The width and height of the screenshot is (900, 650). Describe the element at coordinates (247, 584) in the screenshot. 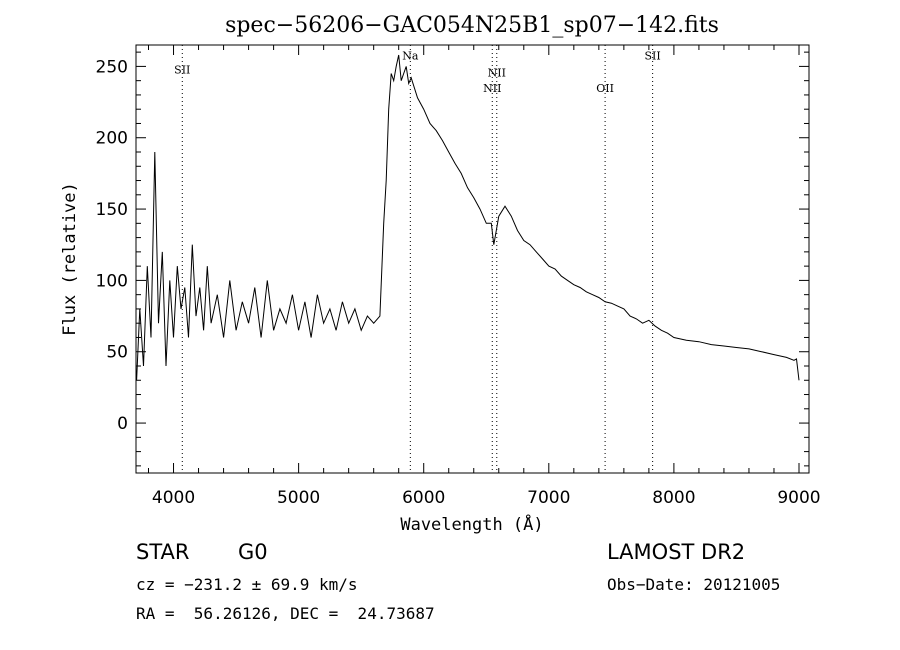

I see `redshift-cz: cz = −231.2 ± 69.9 km/s` at that location.